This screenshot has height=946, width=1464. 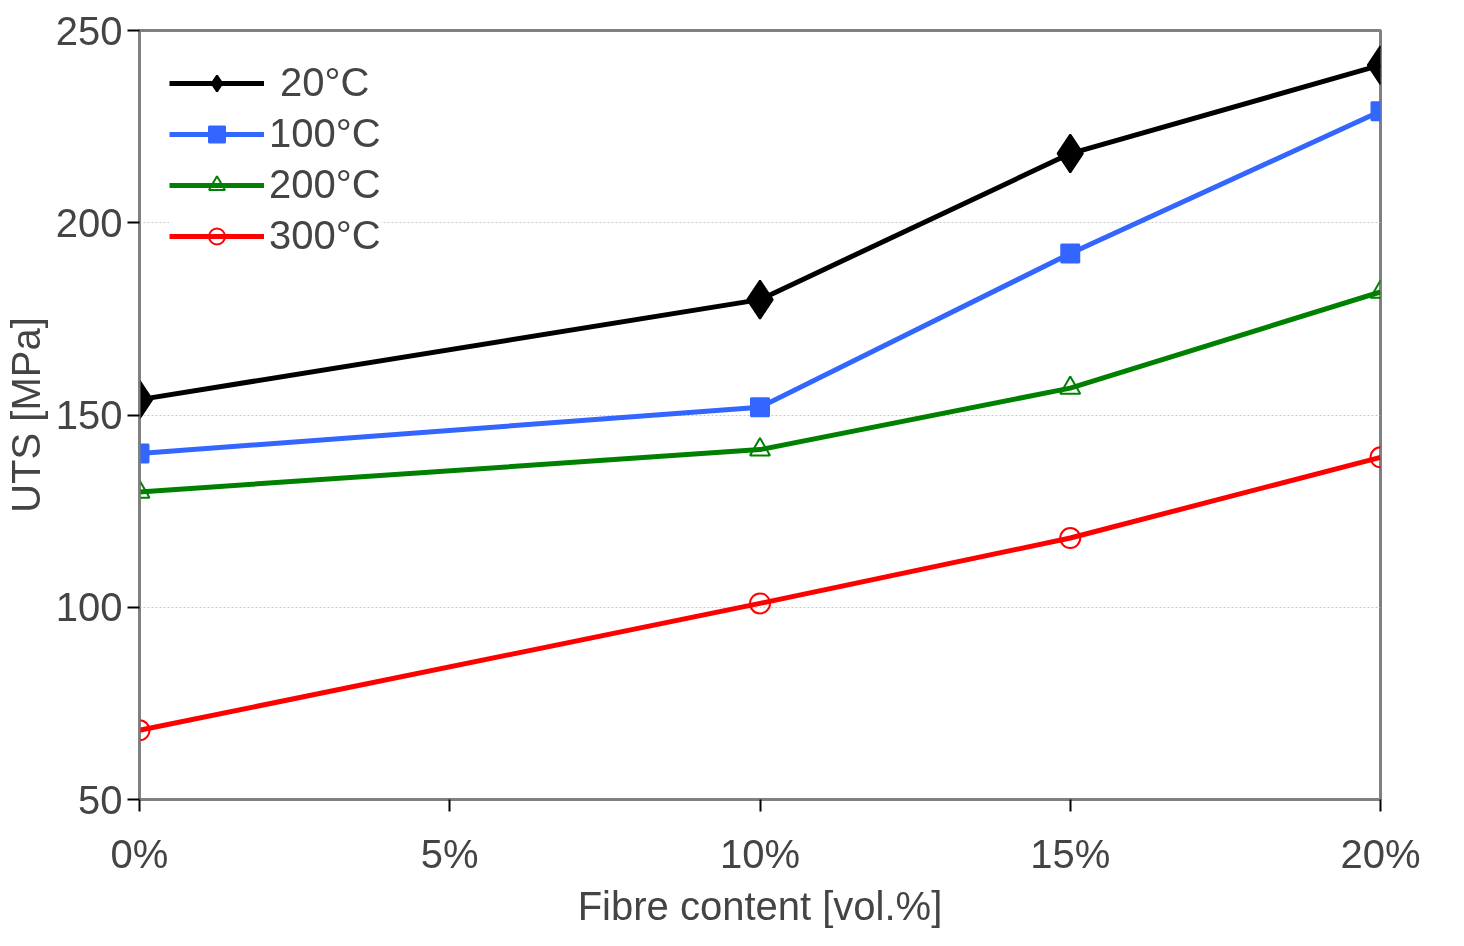 I want to click on y-tick-label: 150, so click(x=89, y=415).